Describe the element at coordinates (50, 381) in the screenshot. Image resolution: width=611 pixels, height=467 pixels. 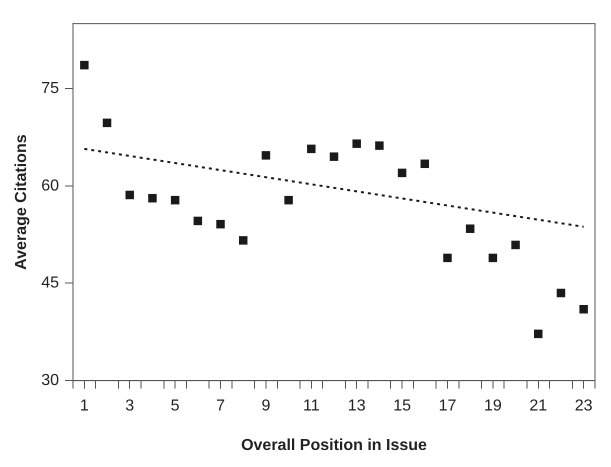
I see `y-tick-label: 30` at that location.